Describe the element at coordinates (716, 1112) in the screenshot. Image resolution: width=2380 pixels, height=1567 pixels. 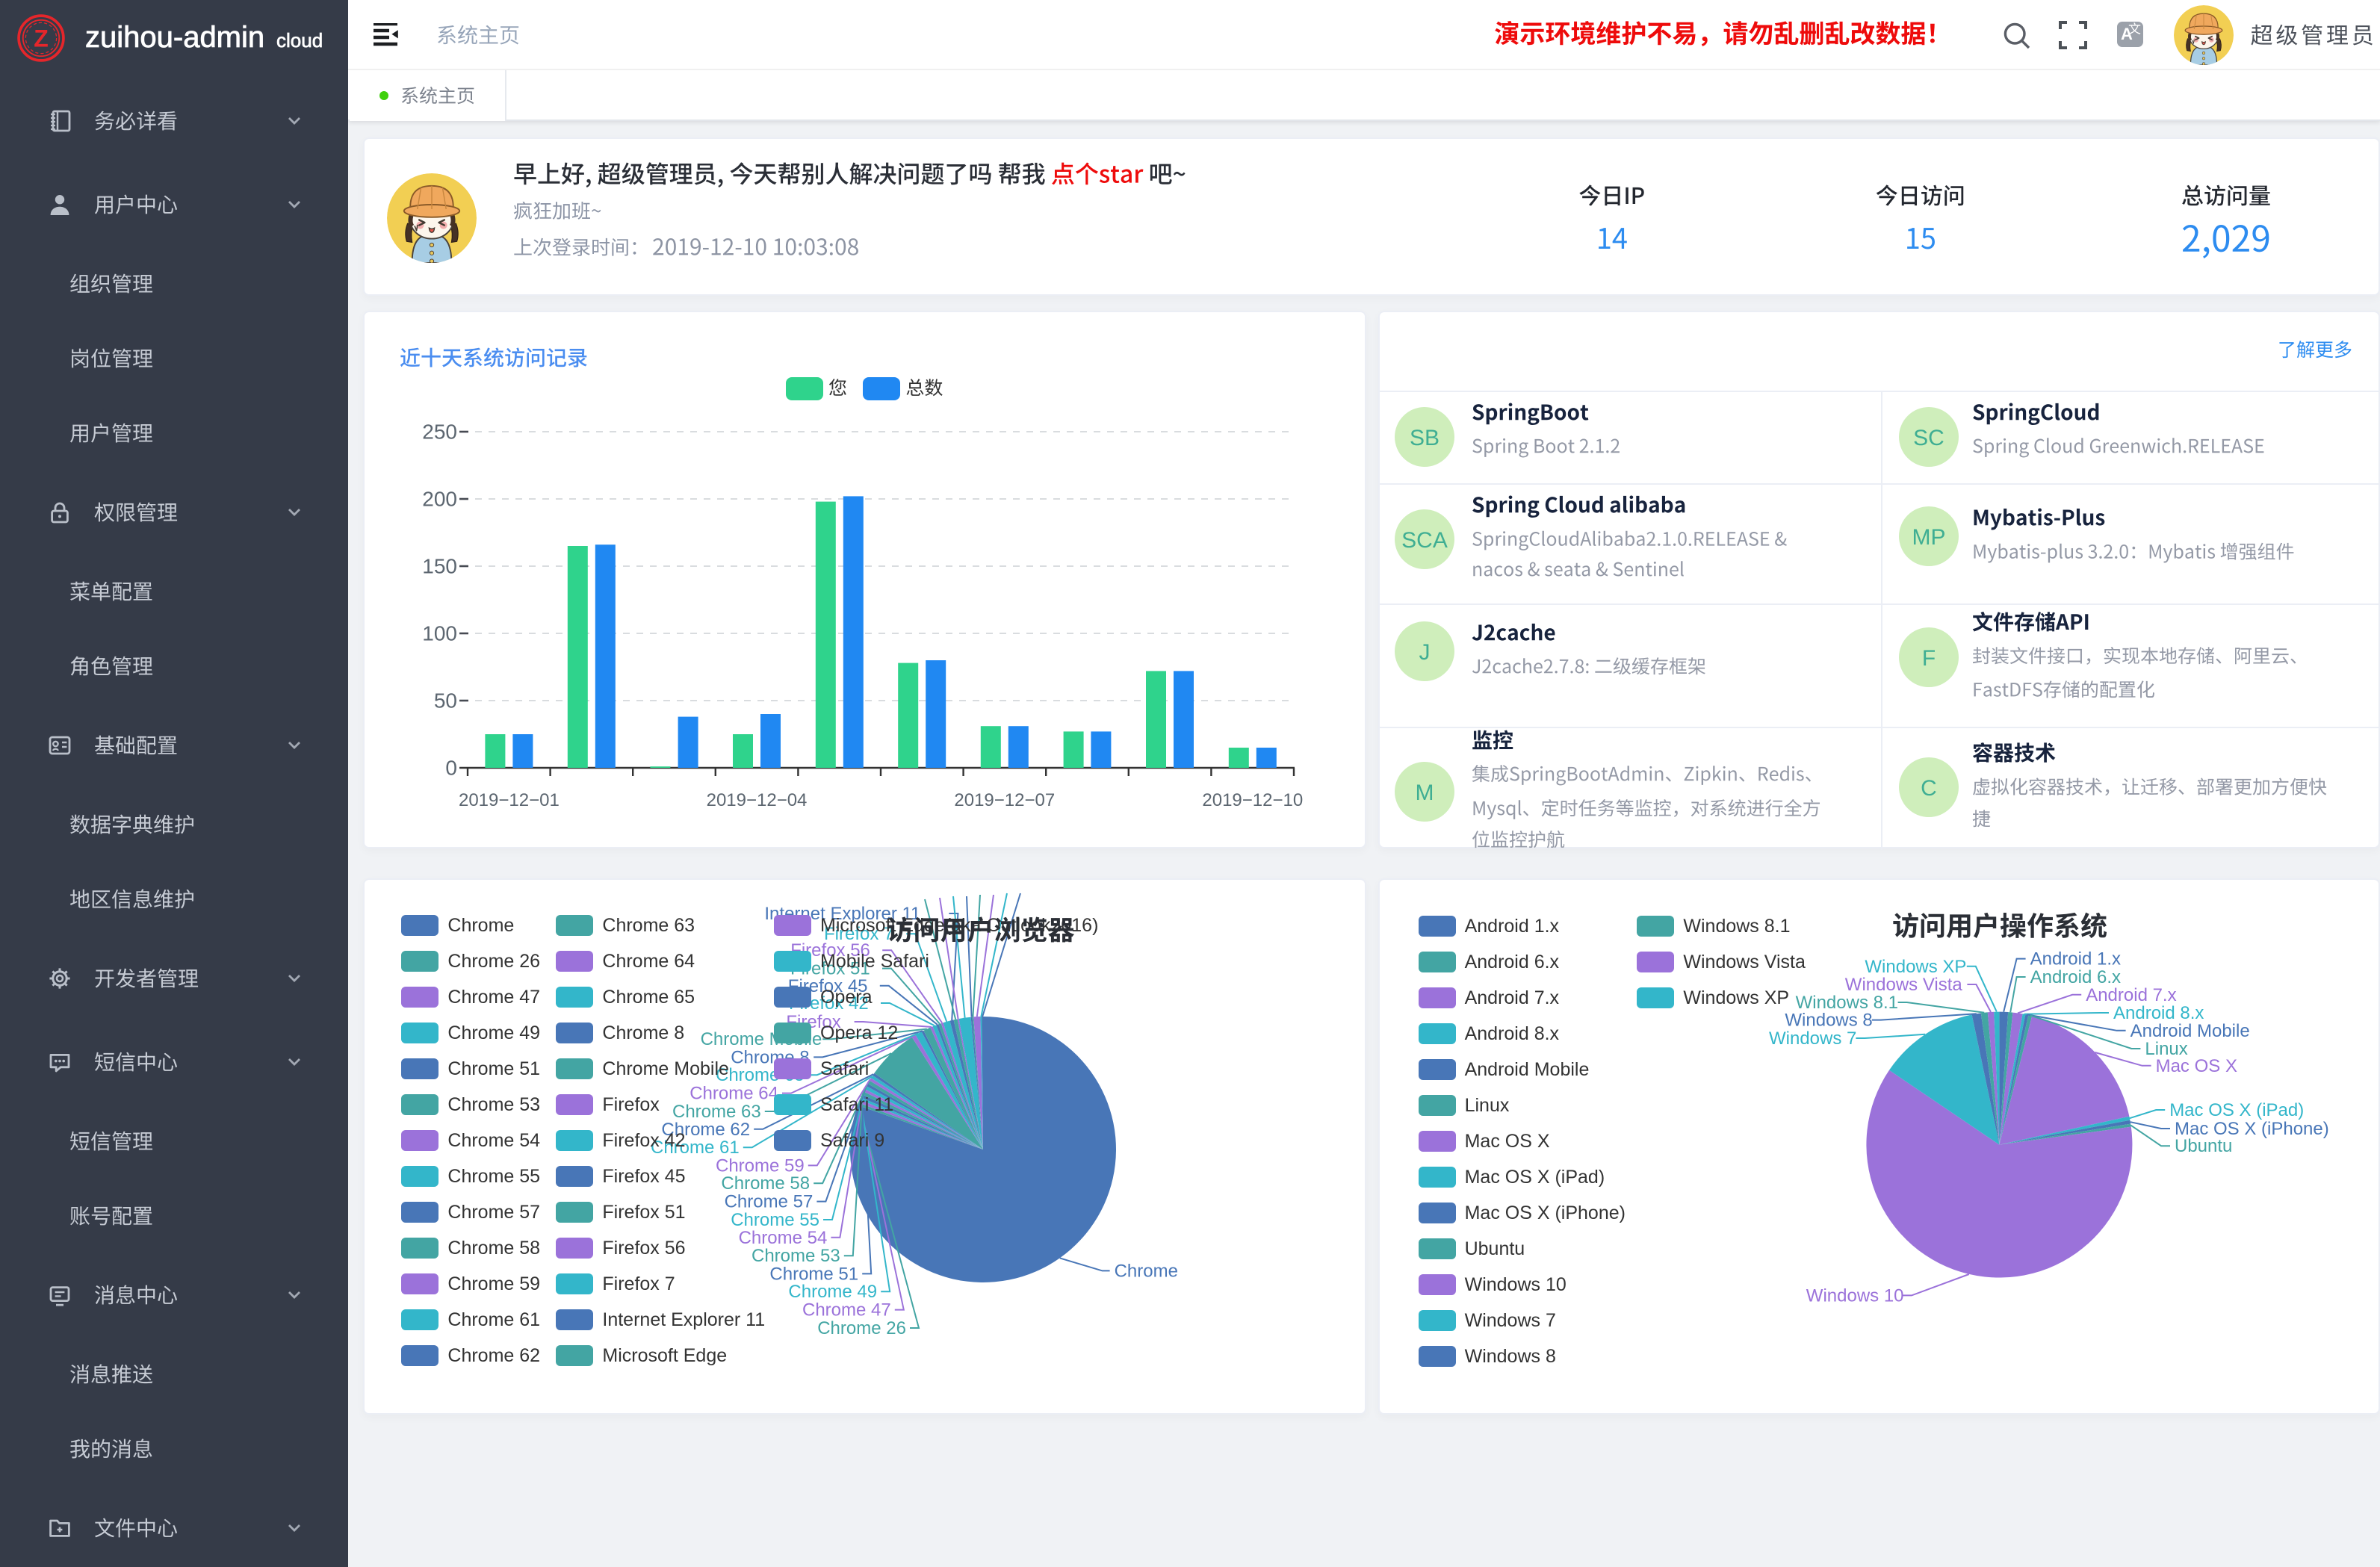
I see `svg-text: Chrome 63` at that location.